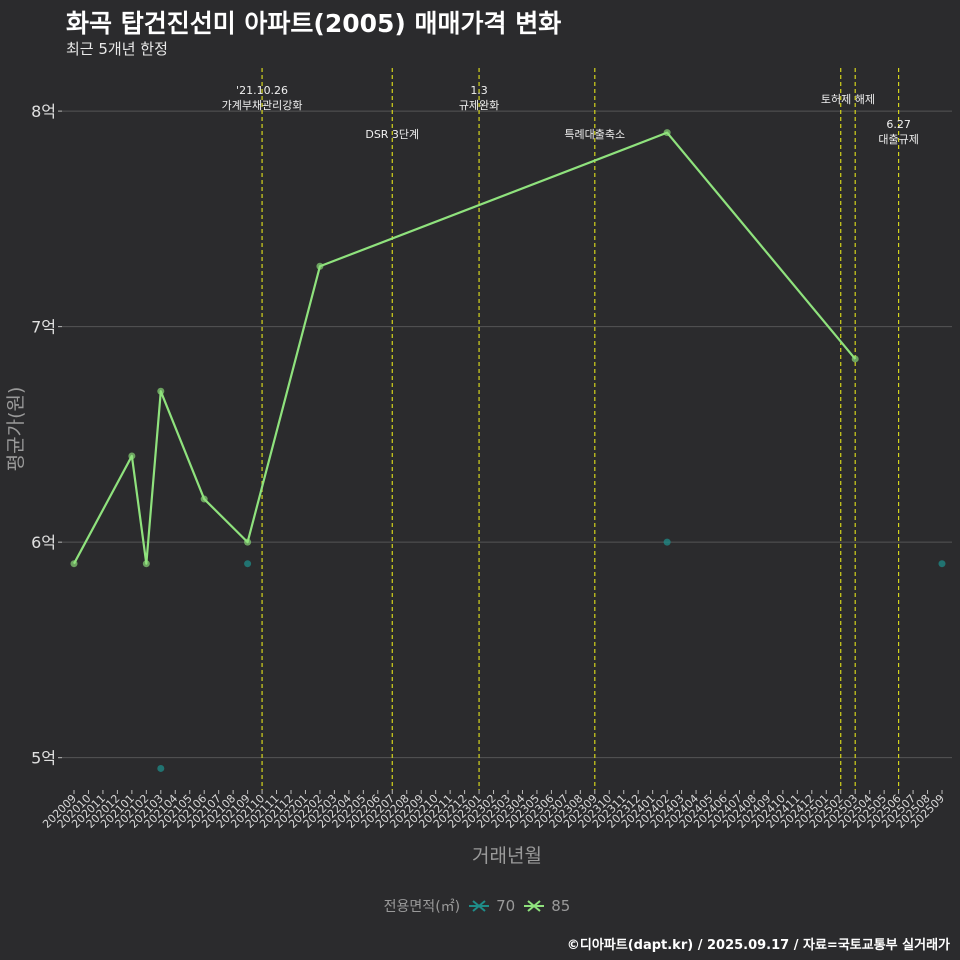  I want to click on legend-label-70: 70, so click(506, 906).